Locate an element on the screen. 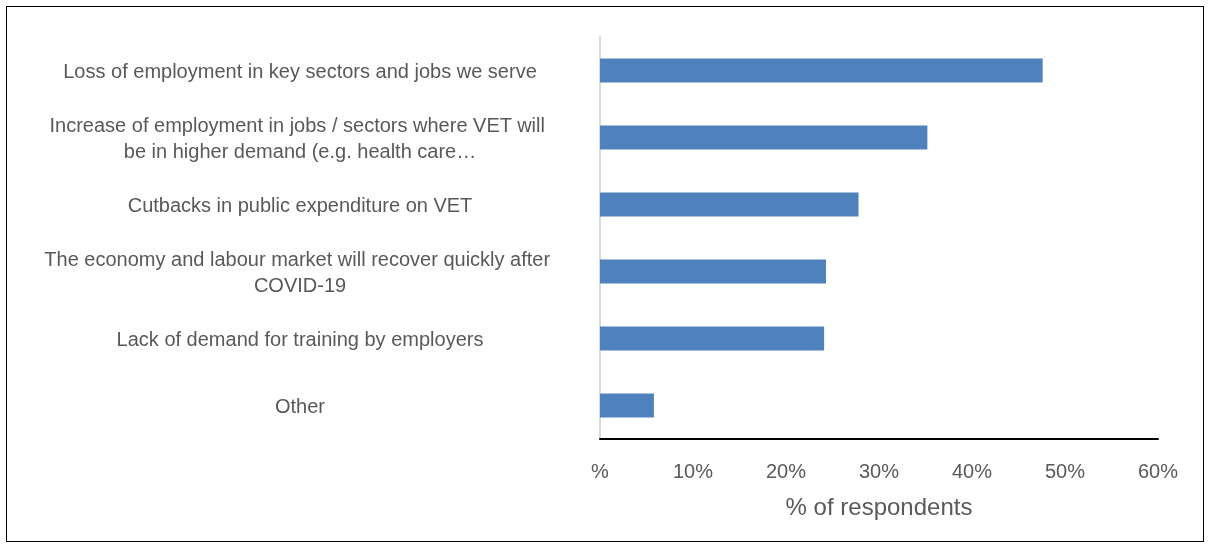  y-tick-label: Other is located at coordinates (300, 405).